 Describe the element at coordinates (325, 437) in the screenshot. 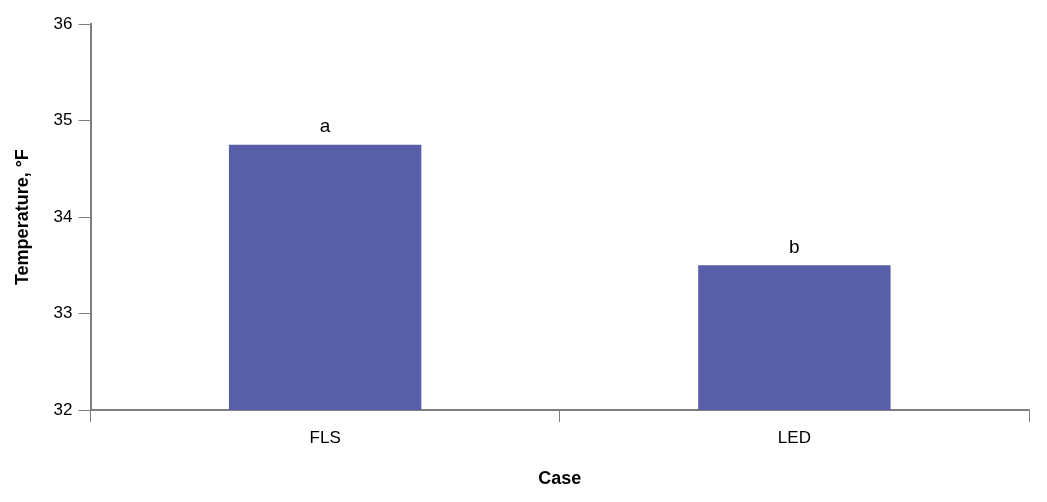

I see `x-tick-label: FLS` at that location.